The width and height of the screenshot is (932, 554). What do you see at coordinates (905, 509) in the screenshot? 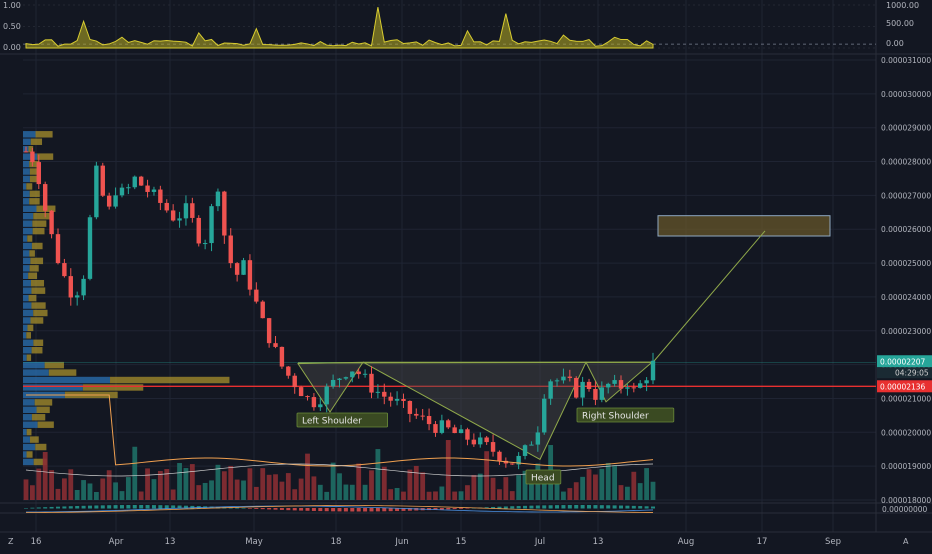
I see `bottom-indicator-tick: 0.00000000` at bounding box center [905, 509].